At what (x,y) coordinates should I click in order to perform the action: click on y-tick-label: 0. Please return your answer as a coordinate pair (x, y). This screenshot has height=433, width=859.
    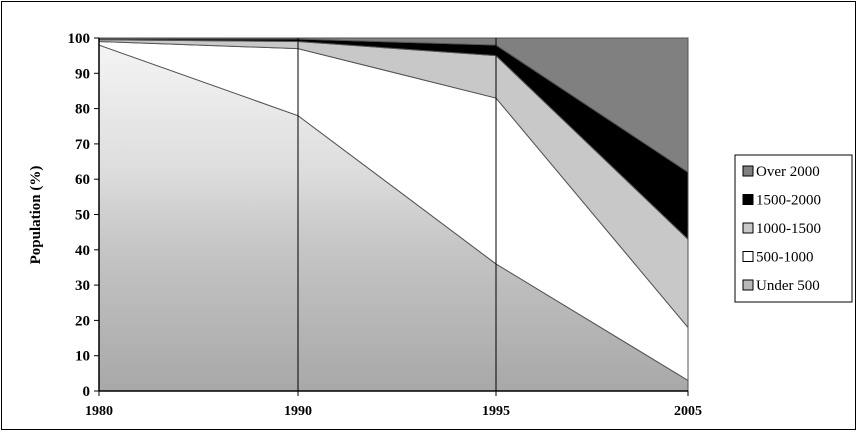
    Looking at the image, I should click on (87, 392).